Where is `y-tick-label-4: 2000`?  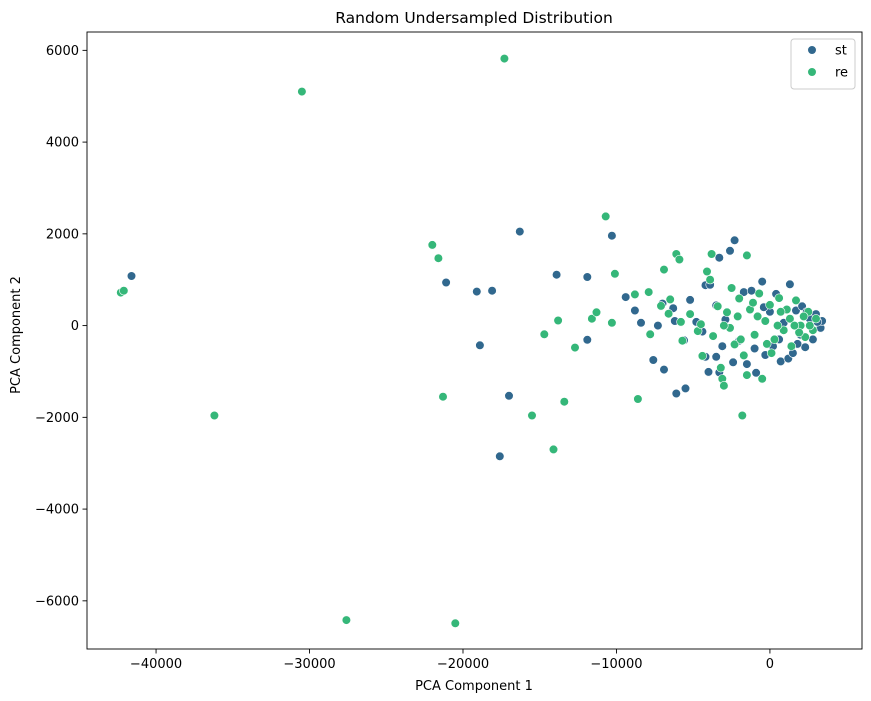
y-tick-label-4: 2000 is located at coordinates (62, 234).